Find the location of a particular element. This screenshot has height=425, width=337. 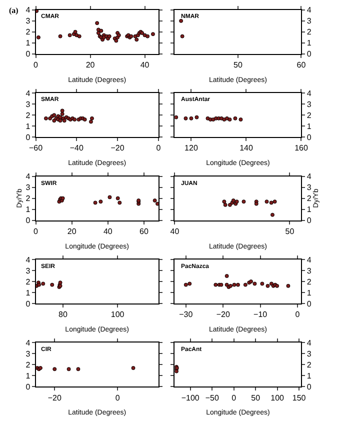

x-tick-label: −10 is located at coordinates (261, 315).